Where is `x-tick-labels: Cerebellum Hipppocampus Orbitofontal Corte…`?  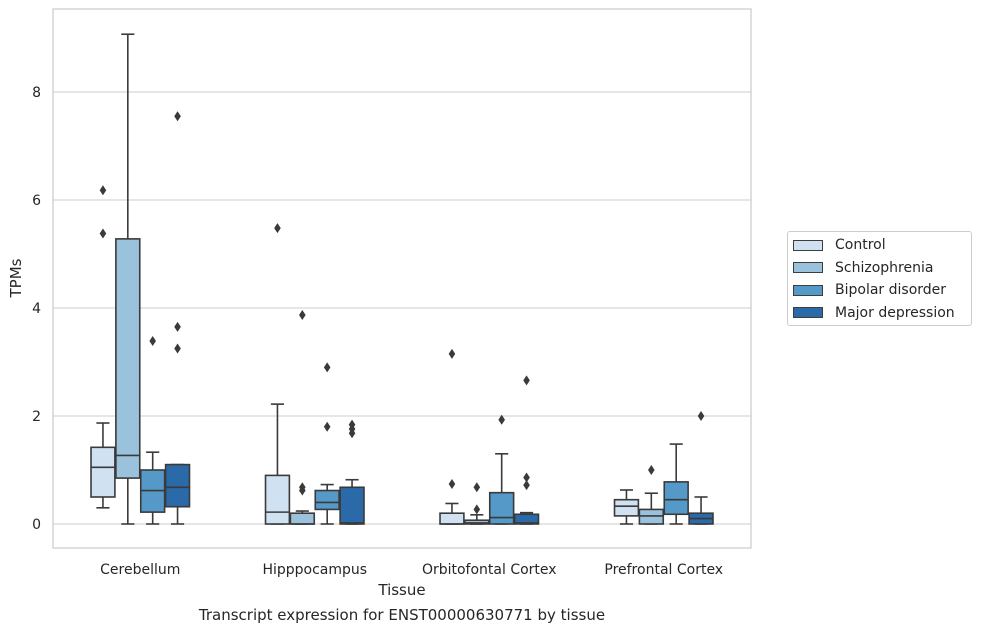
x-tick-labels: Cerebellum Hipppocampus Orbitofontal Corte… is located at coordinates (411, 570).